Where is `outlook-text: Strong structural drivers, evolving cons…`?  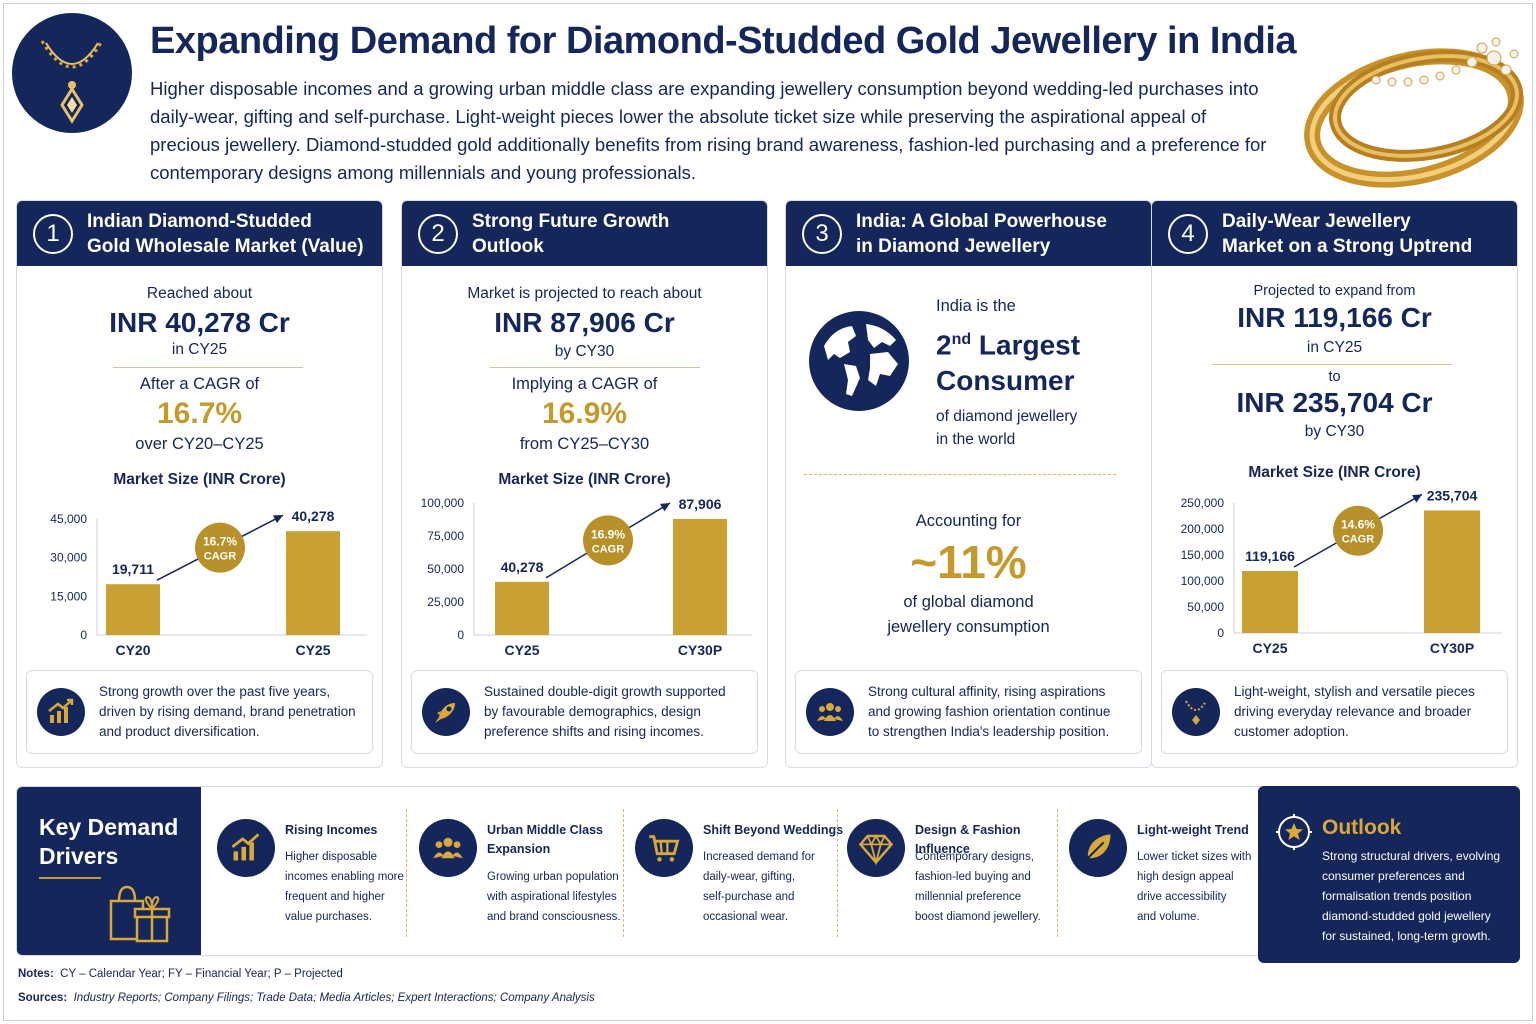 outlook-text: Strong structural drivers, evolving cons… is located at coordinates (1411, 896).